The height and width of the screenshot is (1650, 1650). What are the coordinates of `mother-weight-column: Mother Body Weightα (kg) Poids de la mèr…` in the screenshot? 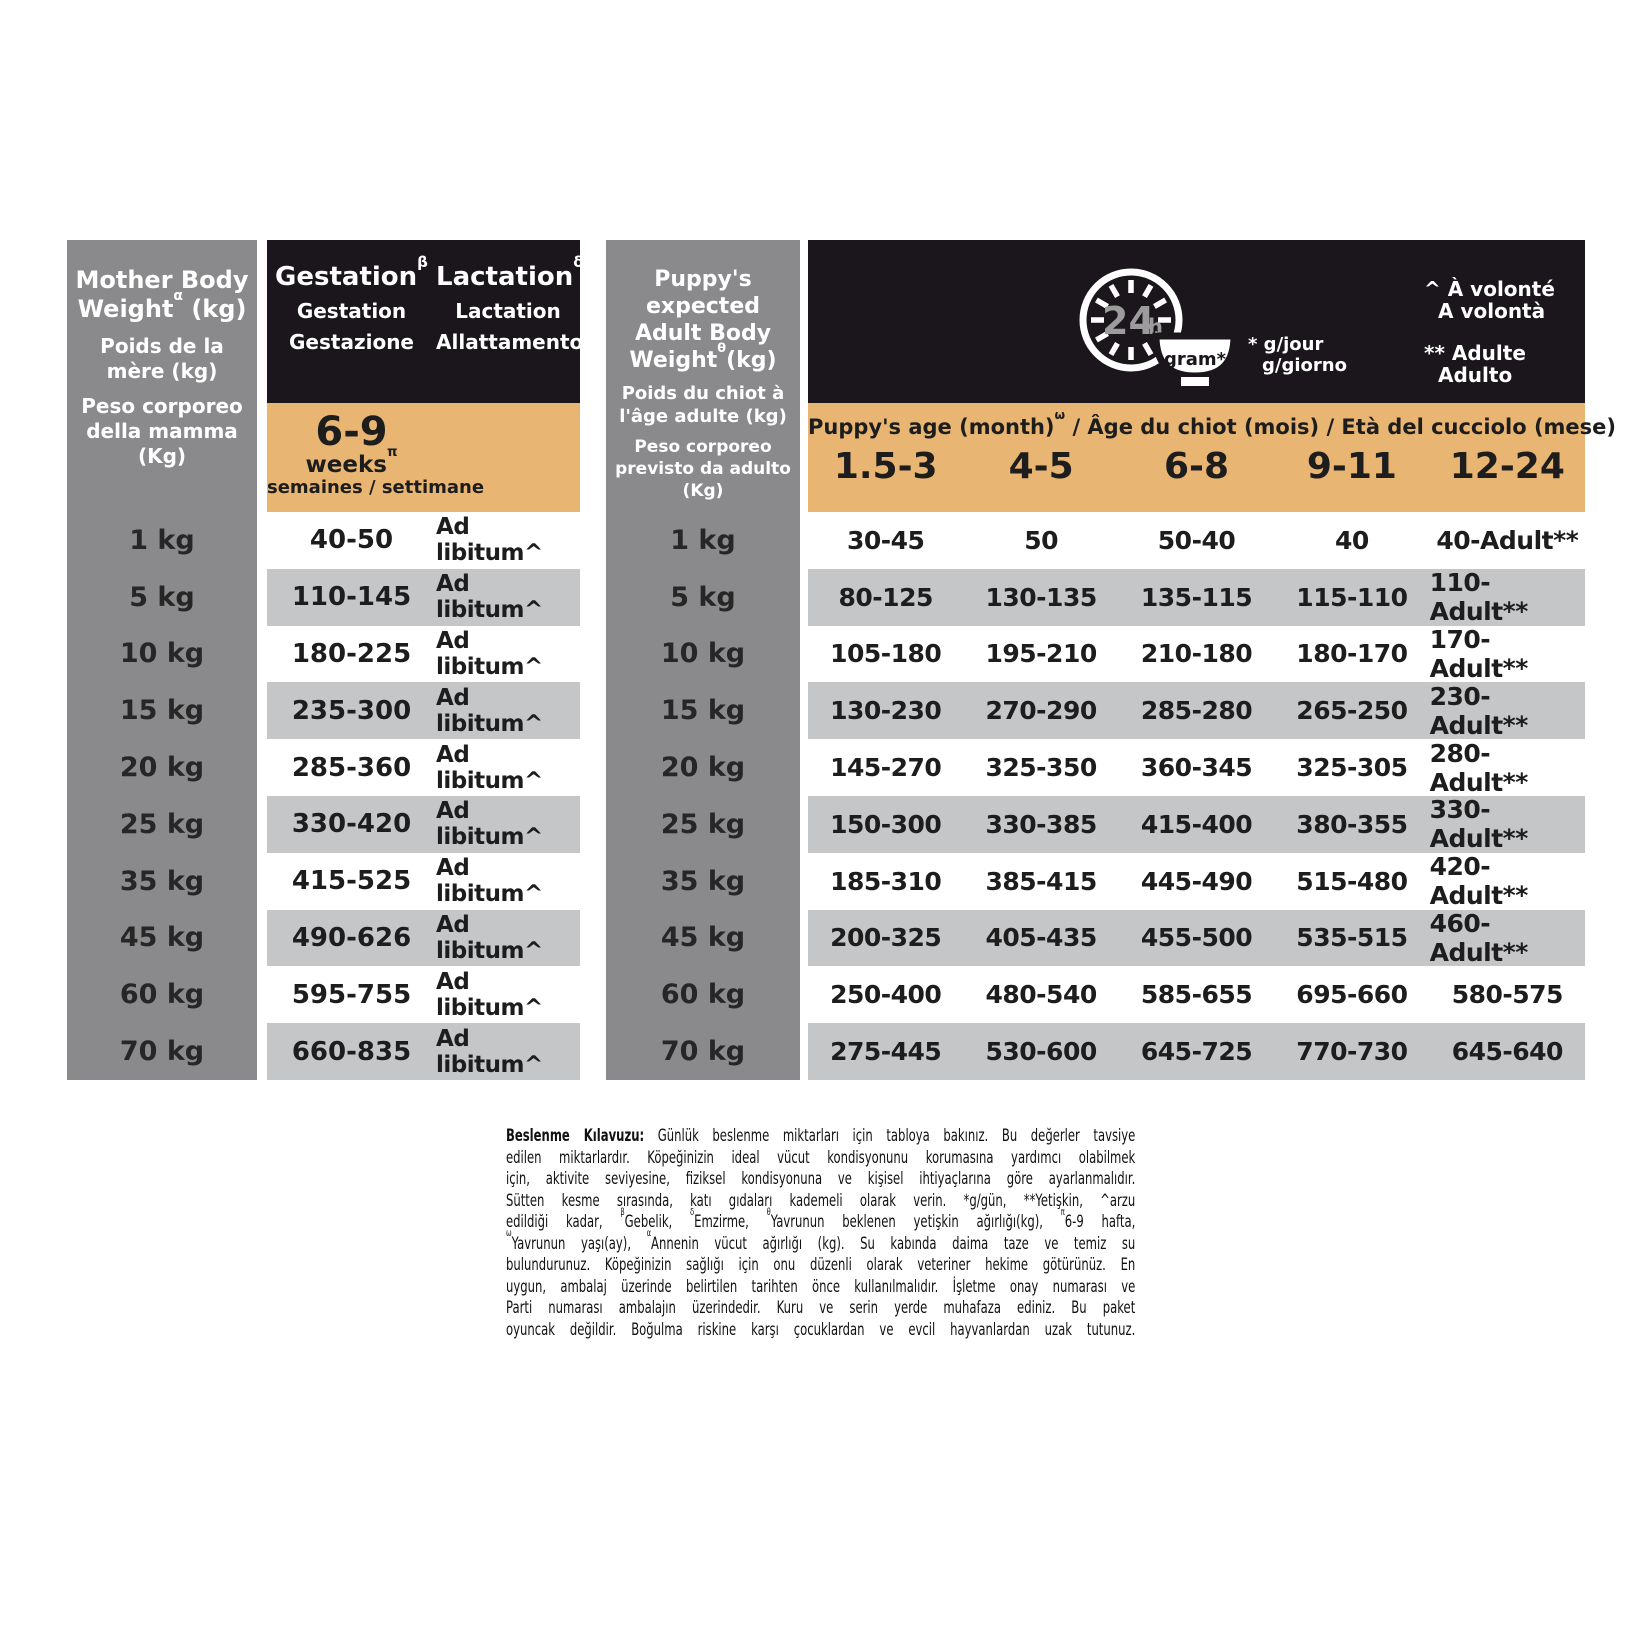 It's located at (162, 660).